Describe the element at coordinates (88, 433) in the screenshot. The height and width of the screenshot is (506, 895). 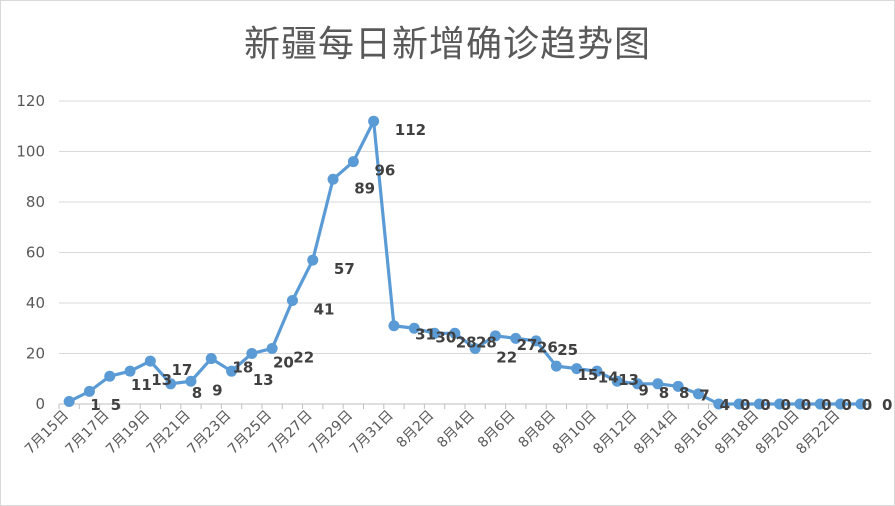
I see `x-tick-label: 7月17日` at that location.